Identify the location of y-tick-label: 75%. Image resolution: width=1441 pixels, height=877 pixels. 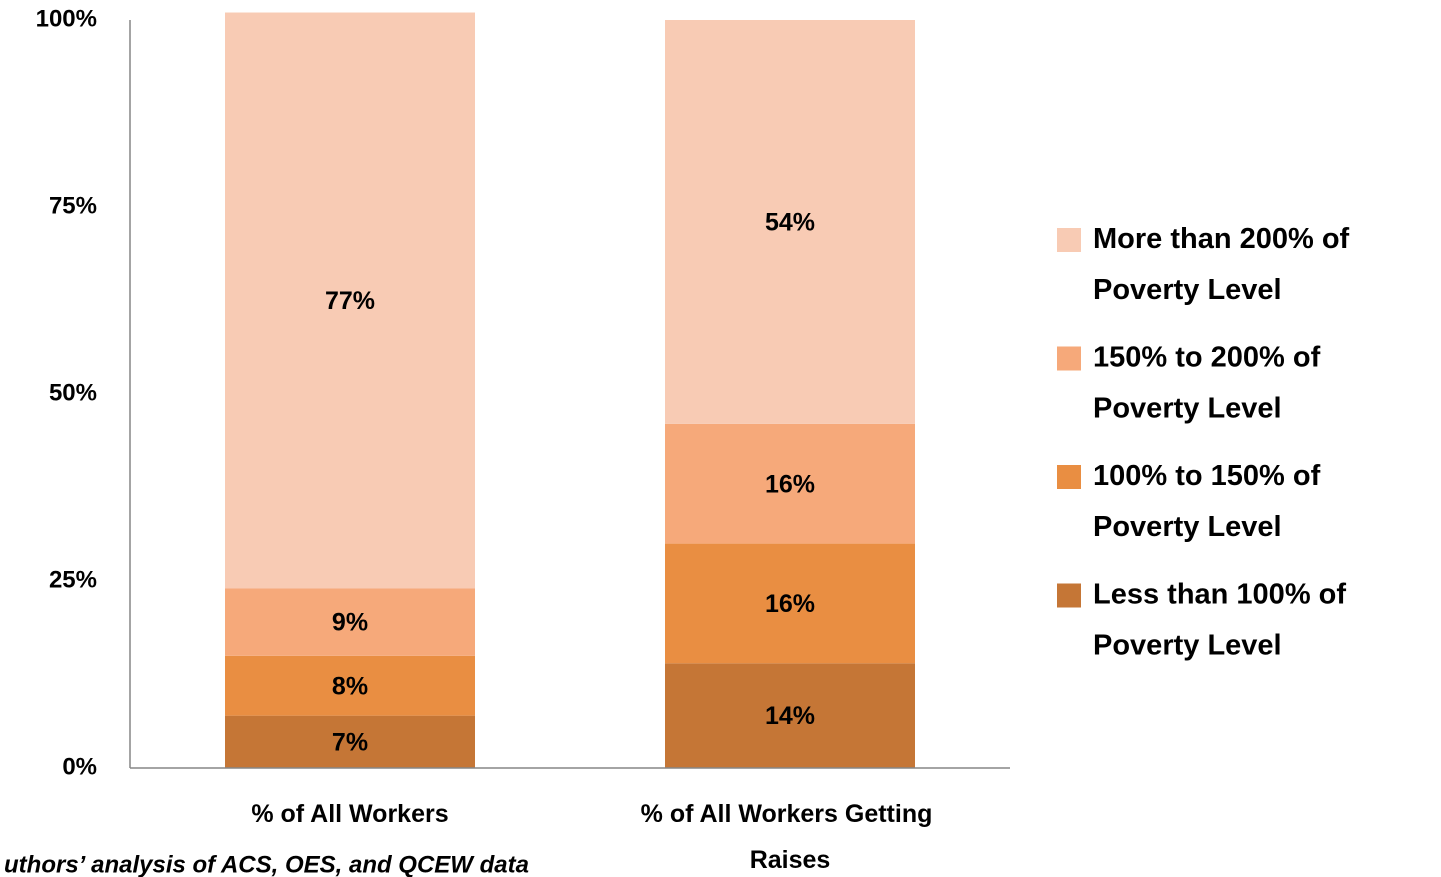
(73, 205).